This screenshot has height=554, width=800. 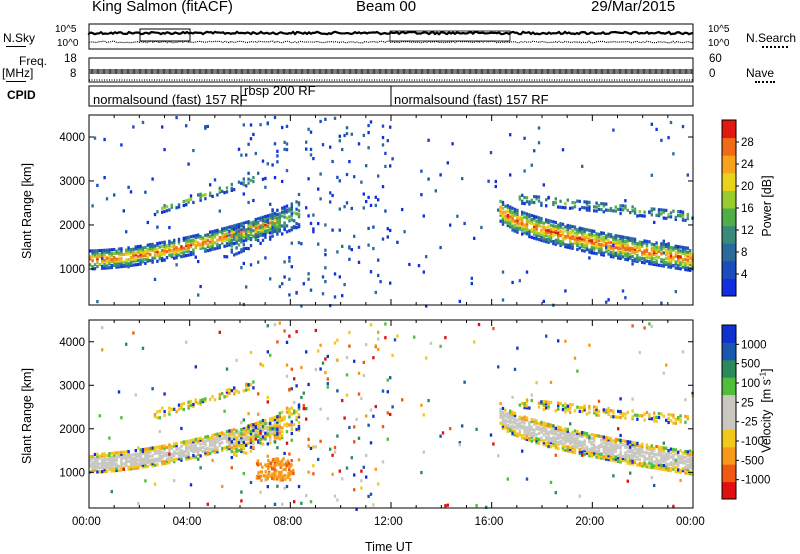 What do you see at coordinates (771, 38) in the screenshot?
I see `nsearch-label: N.Search` at bounding box center [771, 38].